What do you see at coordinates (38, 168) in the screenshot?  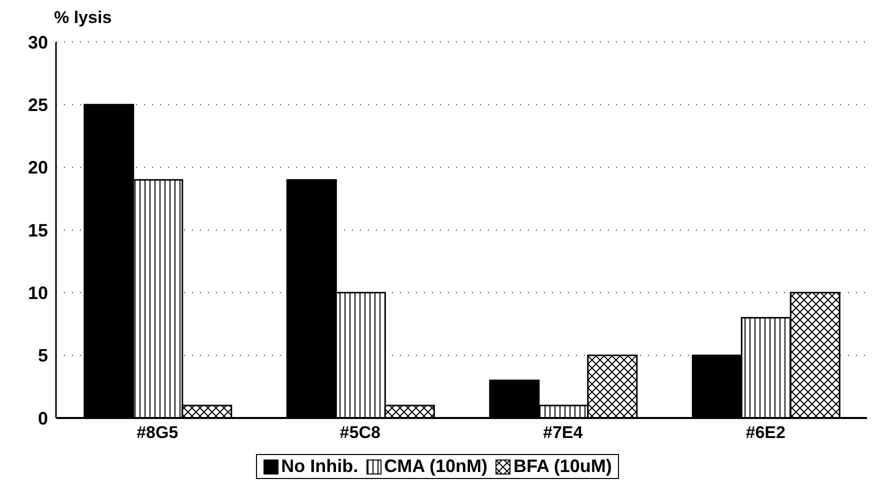 I see `y-tick-label: 20` at bounding box center [38, 168].